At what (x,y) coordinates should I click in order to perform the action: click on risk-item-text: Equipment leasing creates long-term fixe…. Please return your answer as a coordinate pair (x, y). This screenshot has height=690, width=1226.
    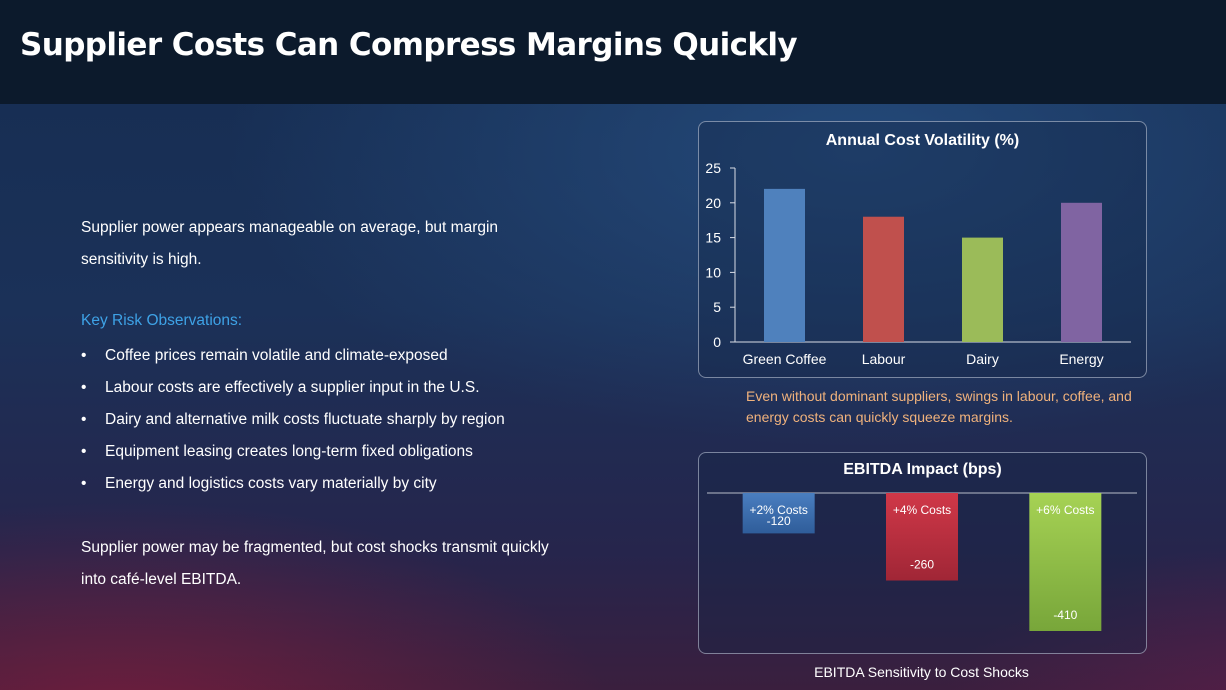
    Looking at the image, I should click on (289, 451).